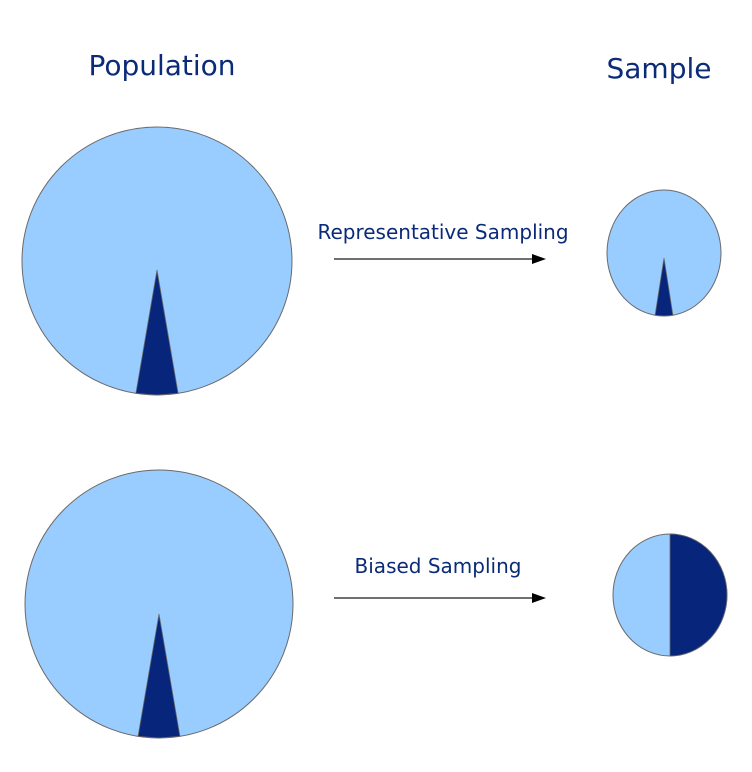  Describe the element at coordinates (664, 287) in the screenshot. I see `sample-pie-dark-wedge` at that location.